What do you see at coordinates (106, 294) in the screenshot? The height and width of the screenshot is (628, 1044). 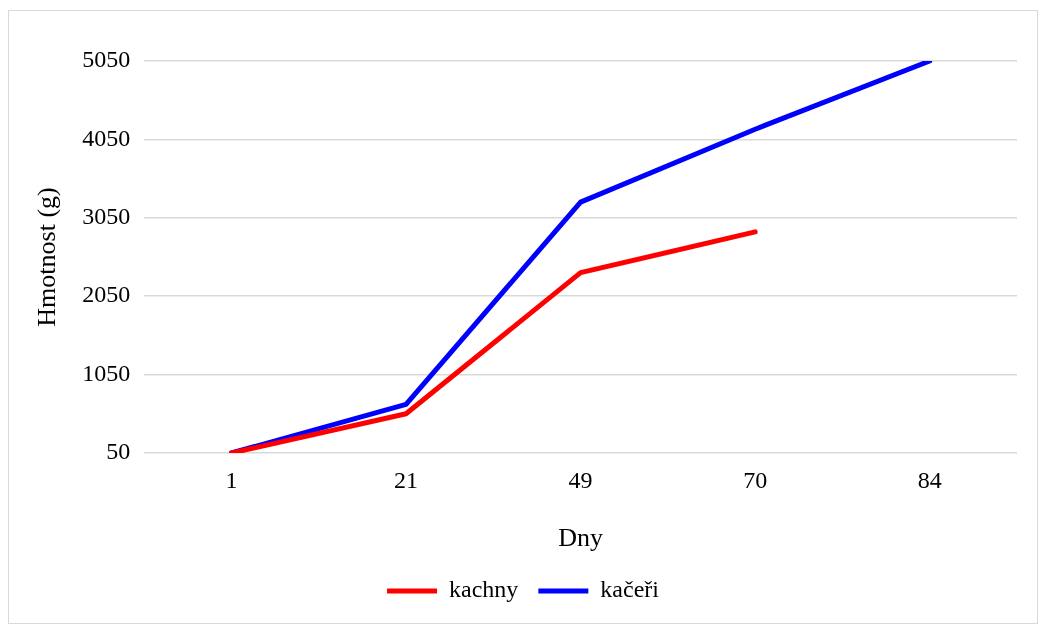 I see `y-tick-label: 2050` at bounding box center [106, 294].